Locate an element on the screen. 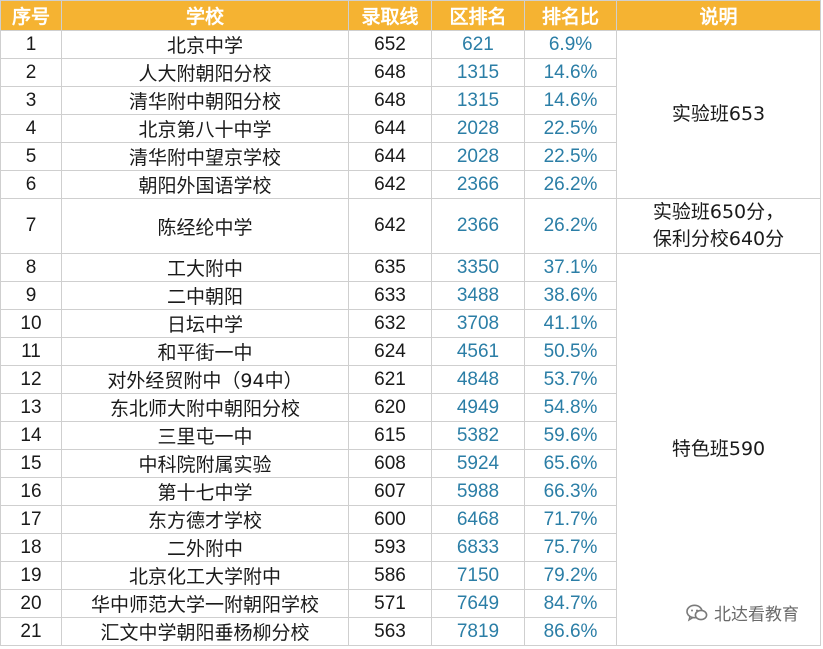 The width and height of the screenshot is (823, 649). row-score: 607 is located at coordinates (390, 491).